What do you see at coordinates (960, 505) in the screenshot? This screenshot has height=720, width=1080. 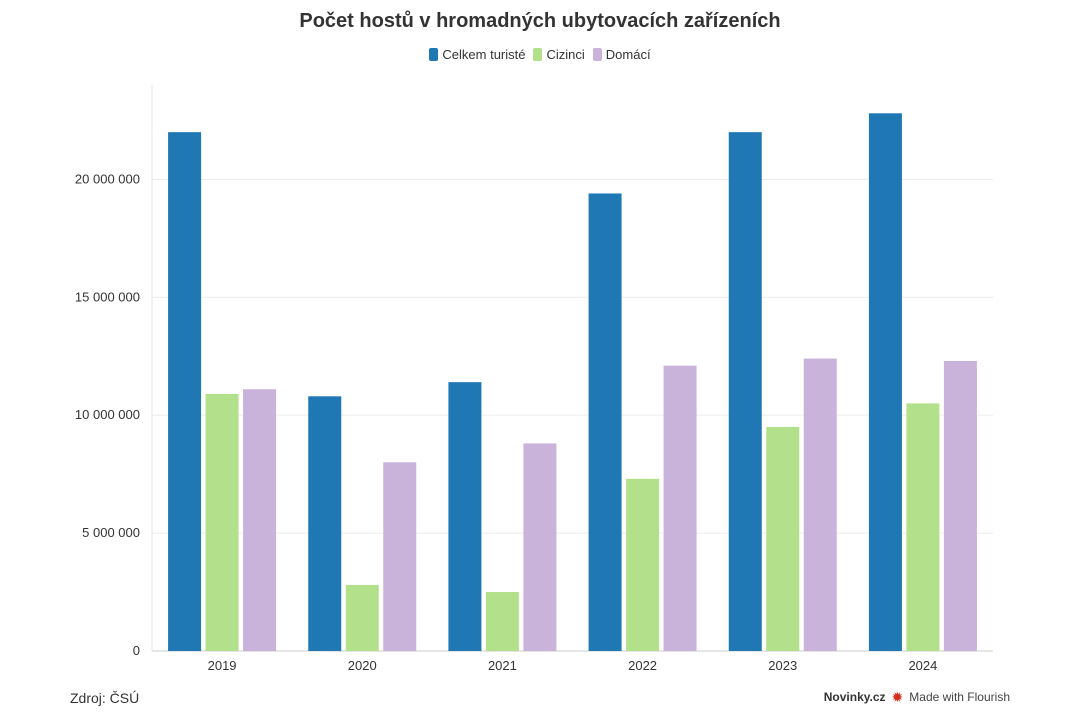 I see `bar-dom-c--2024` at bounding box center [960, 505].